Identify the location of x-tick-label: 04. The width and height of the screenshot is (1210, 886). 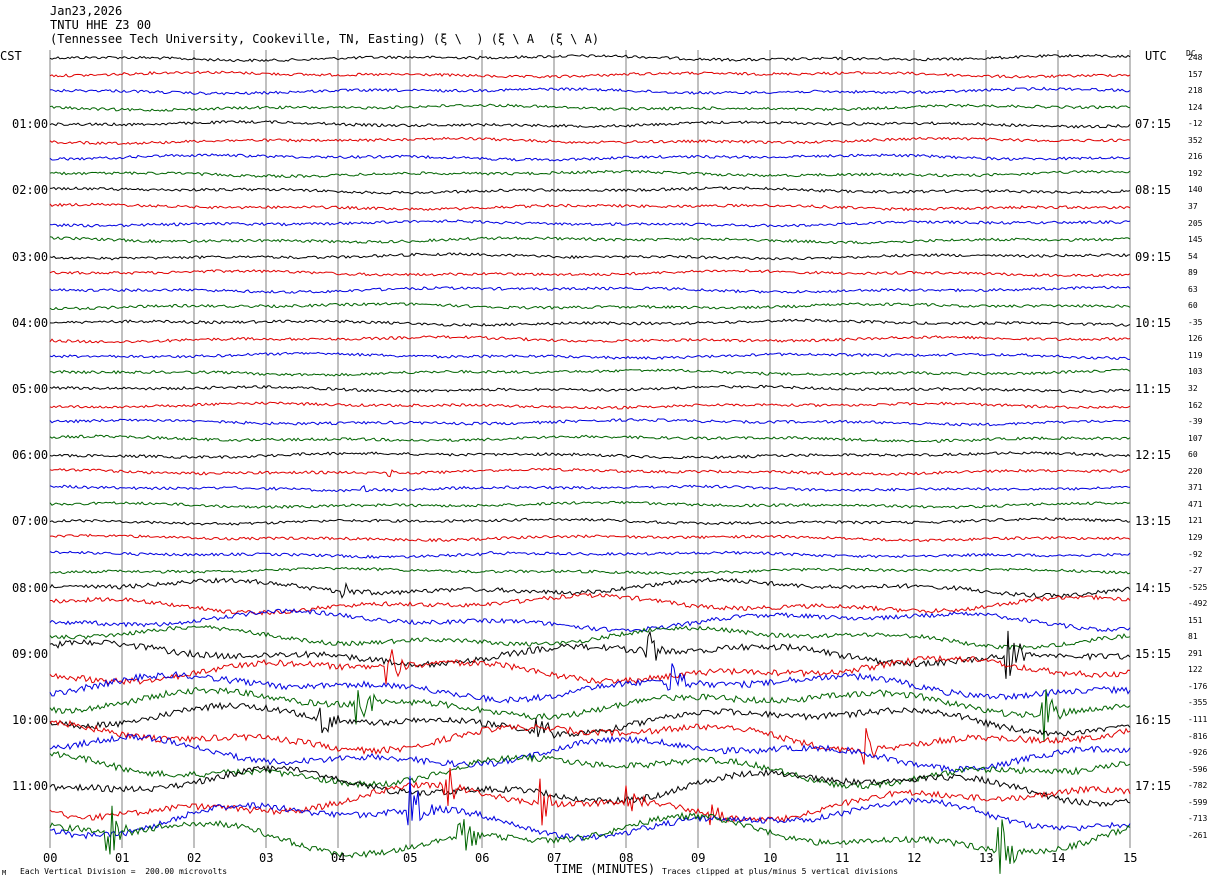
(338, 858).